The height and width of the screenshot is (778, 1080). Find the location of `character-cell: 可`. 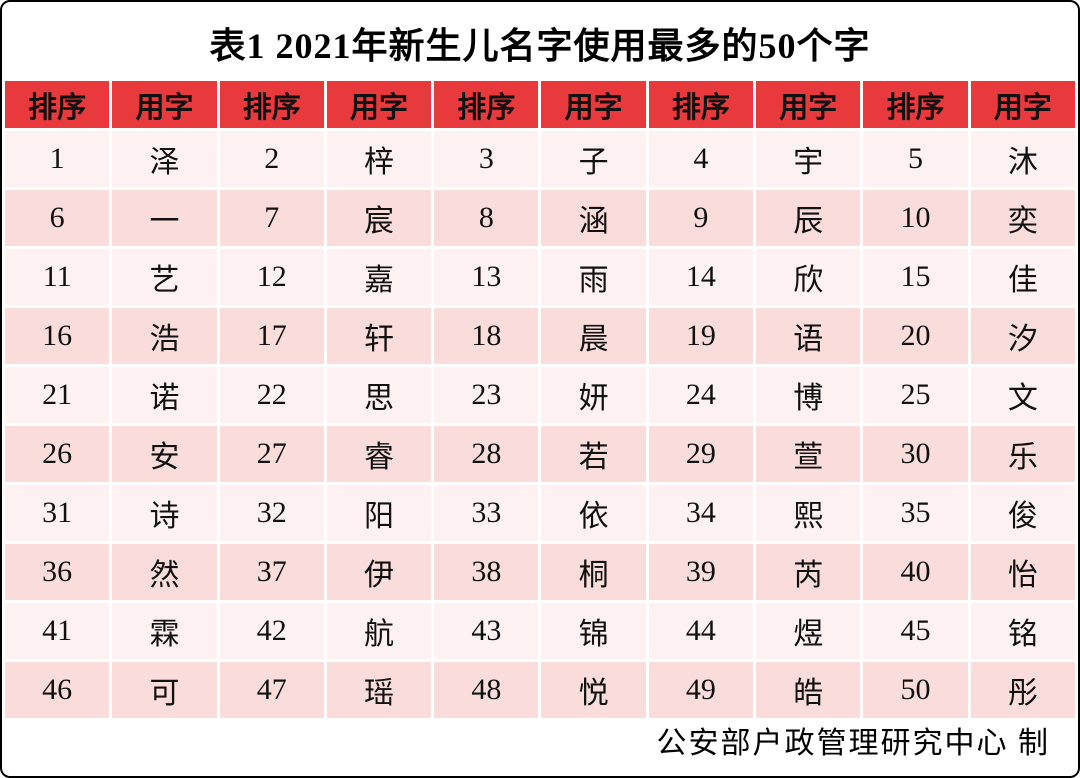

character-cell: 可 is located at coordinates (164, 690).